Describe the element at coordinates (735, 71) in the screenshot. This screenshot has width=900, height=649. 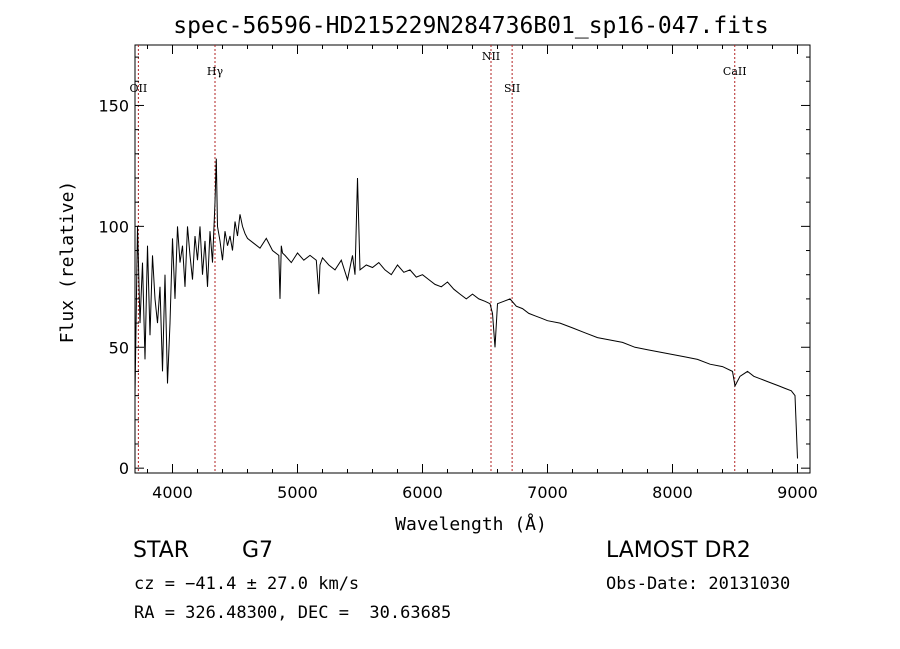
I see `marker-label: CaII` at that location.